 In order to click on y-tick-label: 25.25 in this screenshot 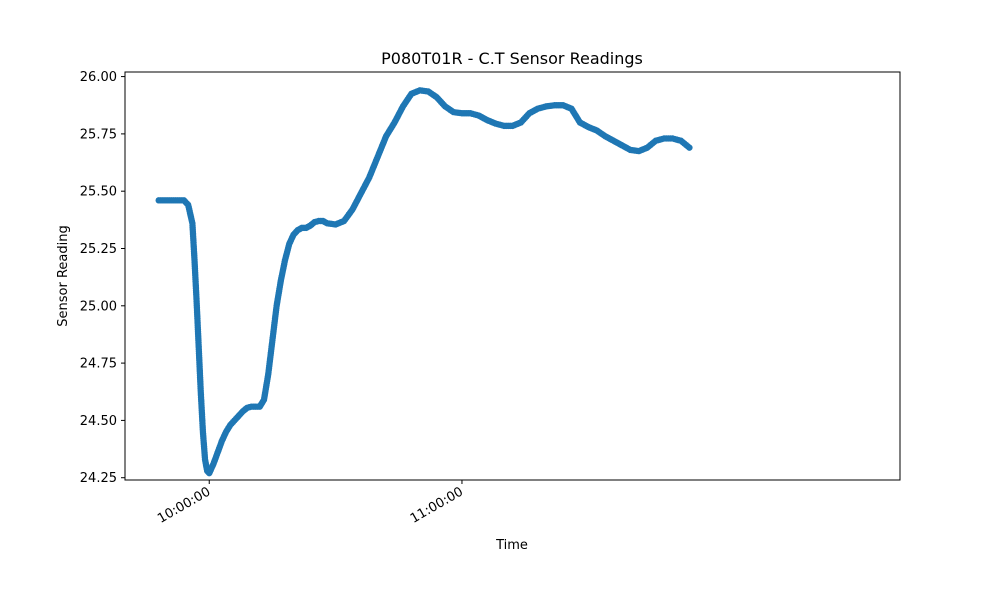, I will do `click(98, 249)`.